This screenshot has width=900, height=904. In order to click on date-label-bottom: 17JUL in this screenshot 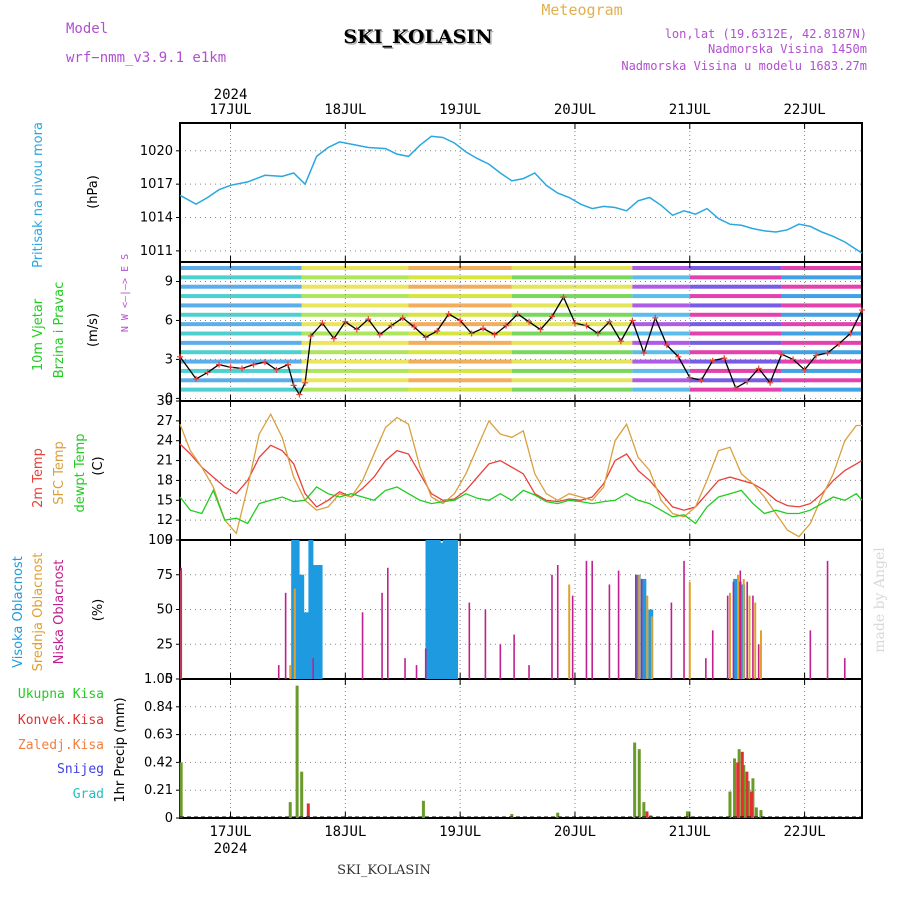, I will do `click(230, 832)`.